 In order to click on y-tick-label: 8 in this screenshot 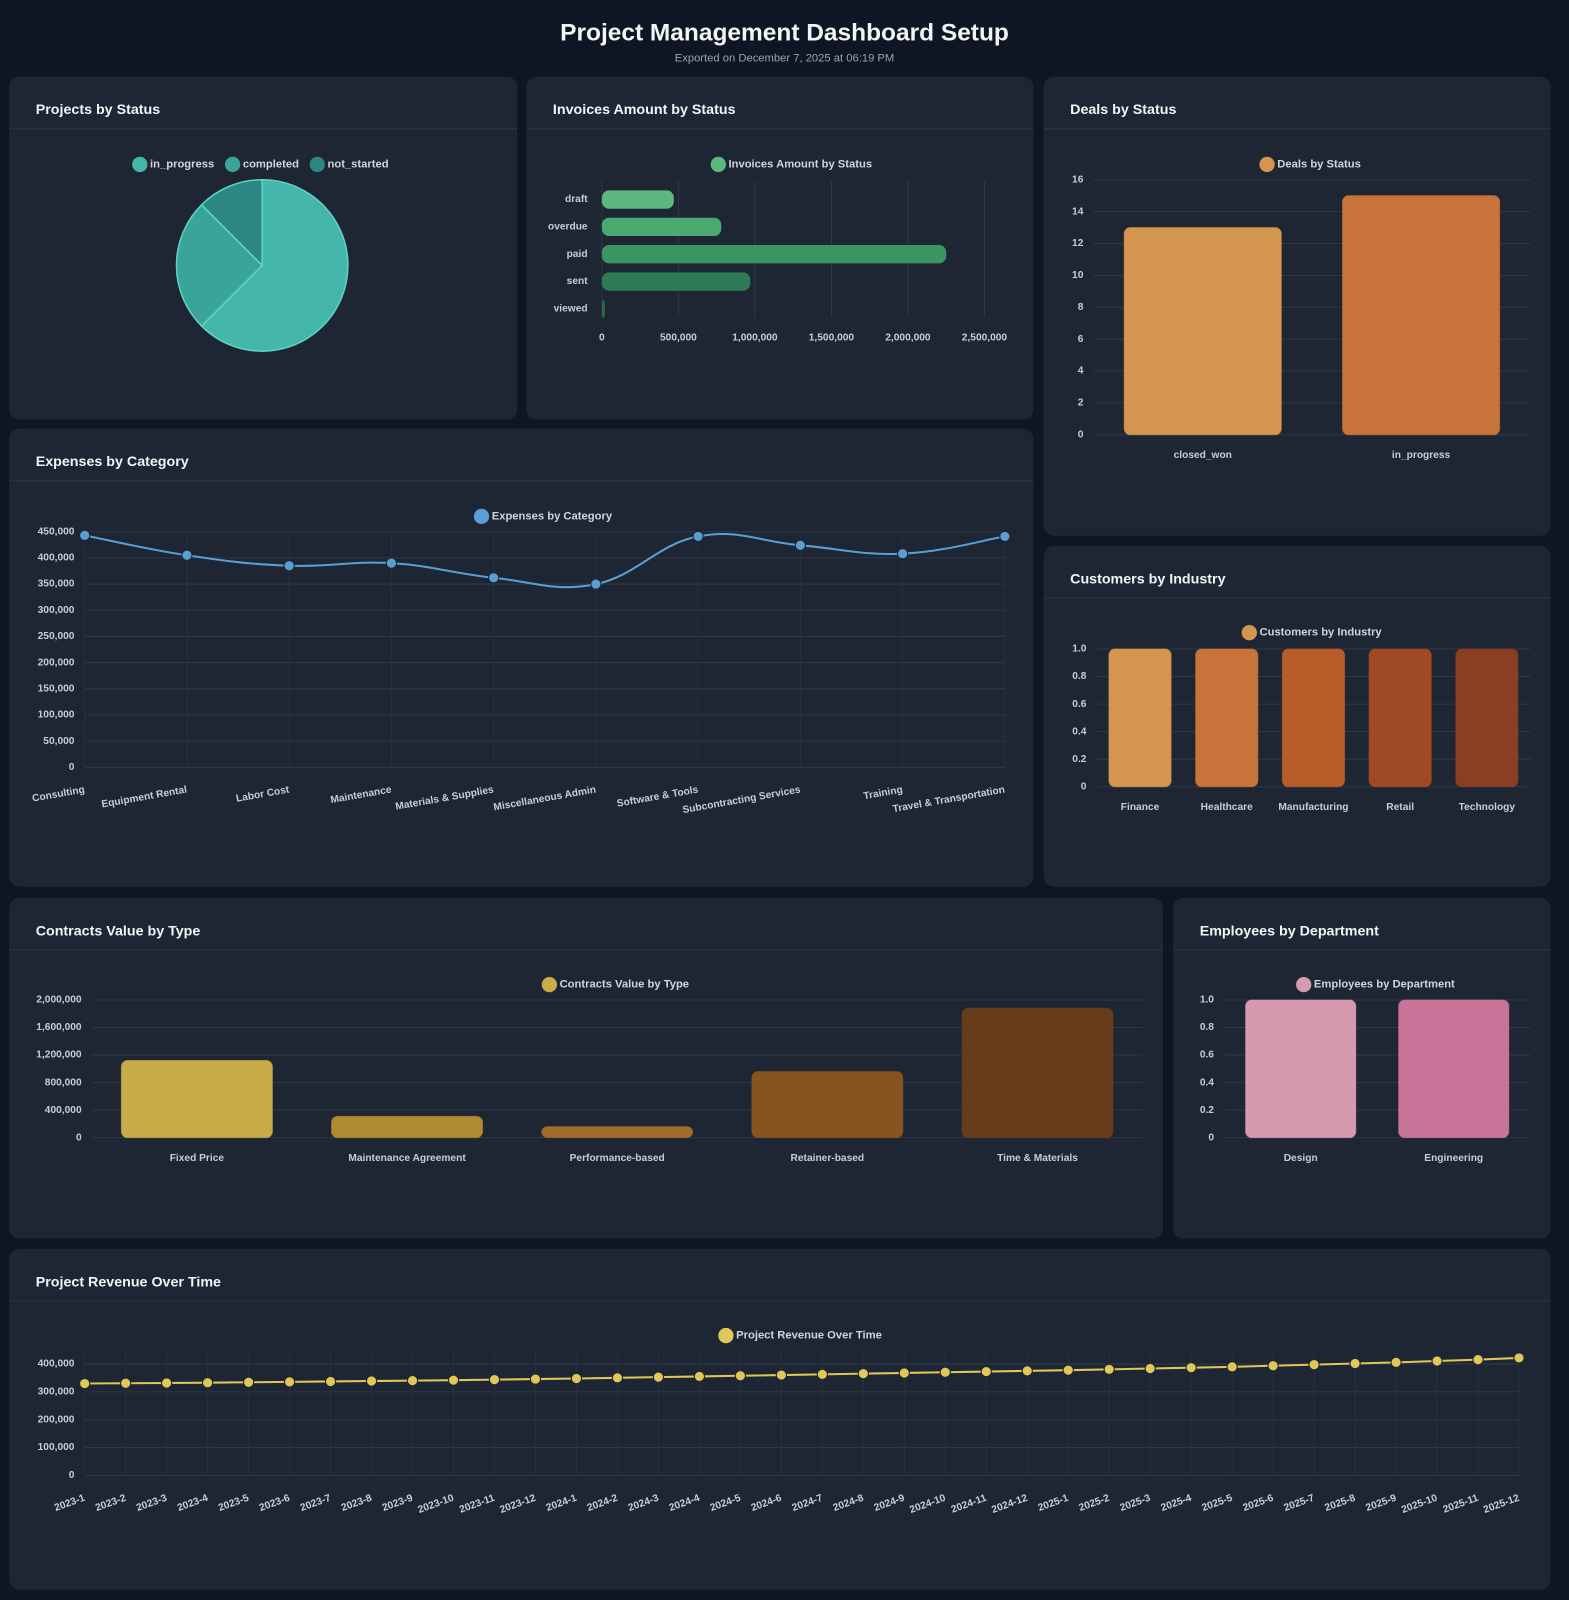, I will do `click(1081, 307)`.